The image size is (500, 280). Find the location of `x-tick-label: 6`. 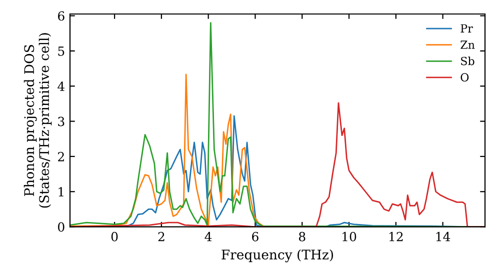

x-tick-label: 6 is located at coordinates (255, 237).